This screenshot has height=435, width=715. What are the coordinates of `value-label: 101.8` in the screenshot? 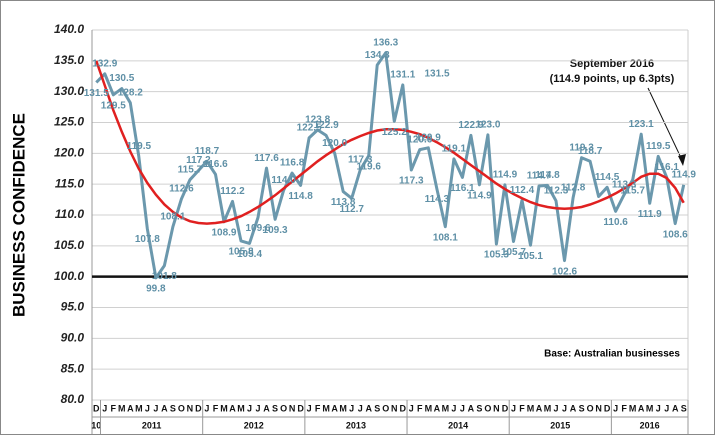 It's located at (164, 276).